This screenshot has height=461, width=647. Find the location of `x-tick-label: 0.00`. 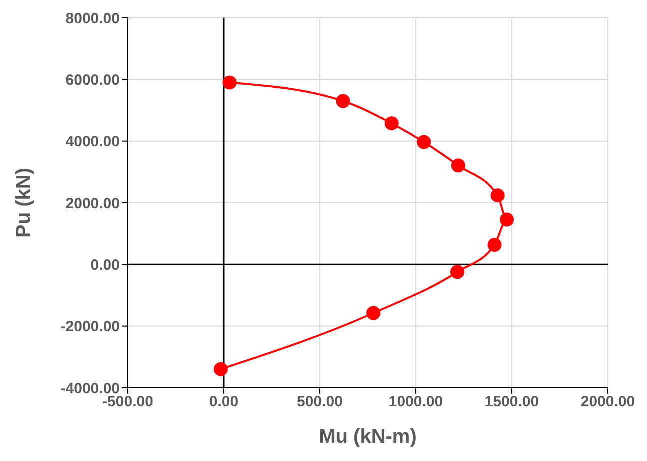

x-tick-label: 0.00 is located at coordinates (224, 402).